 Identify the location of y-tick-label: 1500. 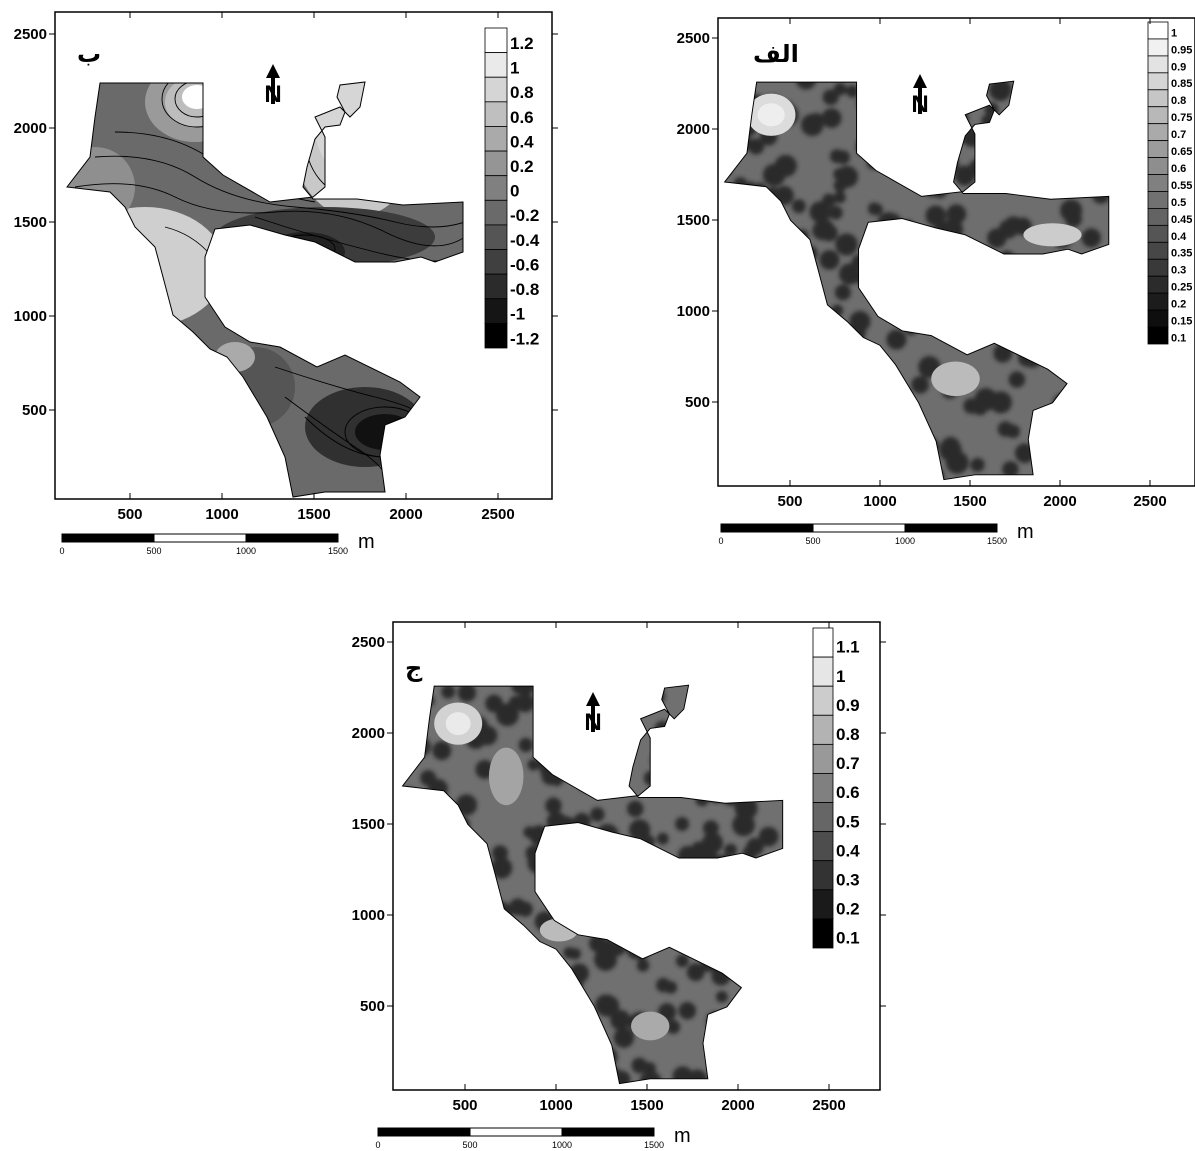
(693, 220).